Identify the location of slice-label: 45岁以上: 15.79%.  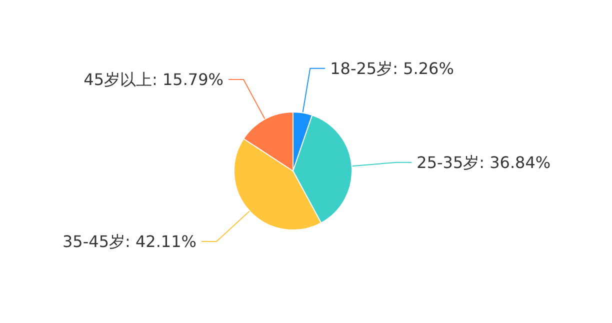
(154, 80).